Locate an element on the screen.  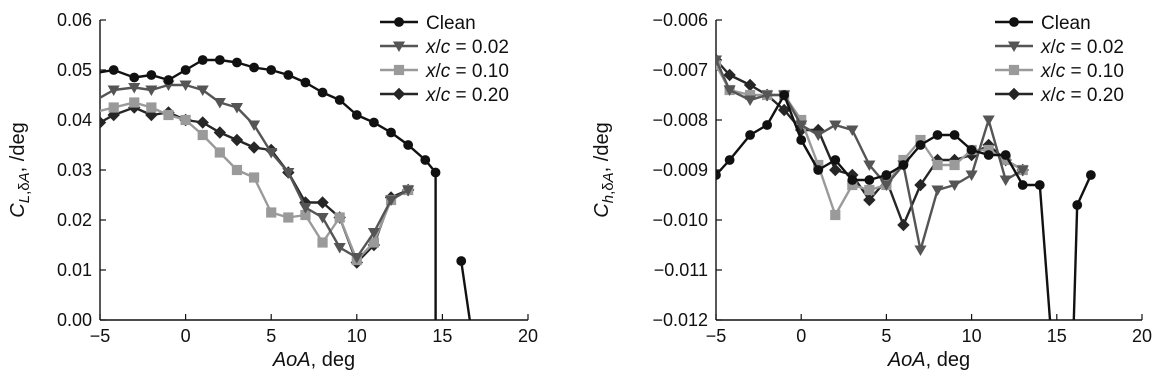
y-tick-label: −0.007 is located at coordinates (680, 70).